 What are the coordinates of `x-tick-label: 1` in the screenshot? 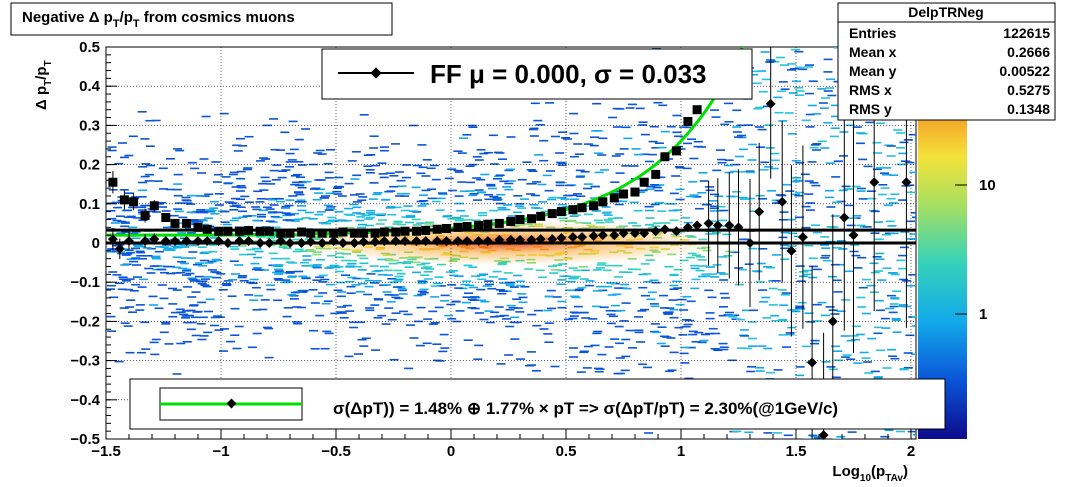 It's located at (681, 451).